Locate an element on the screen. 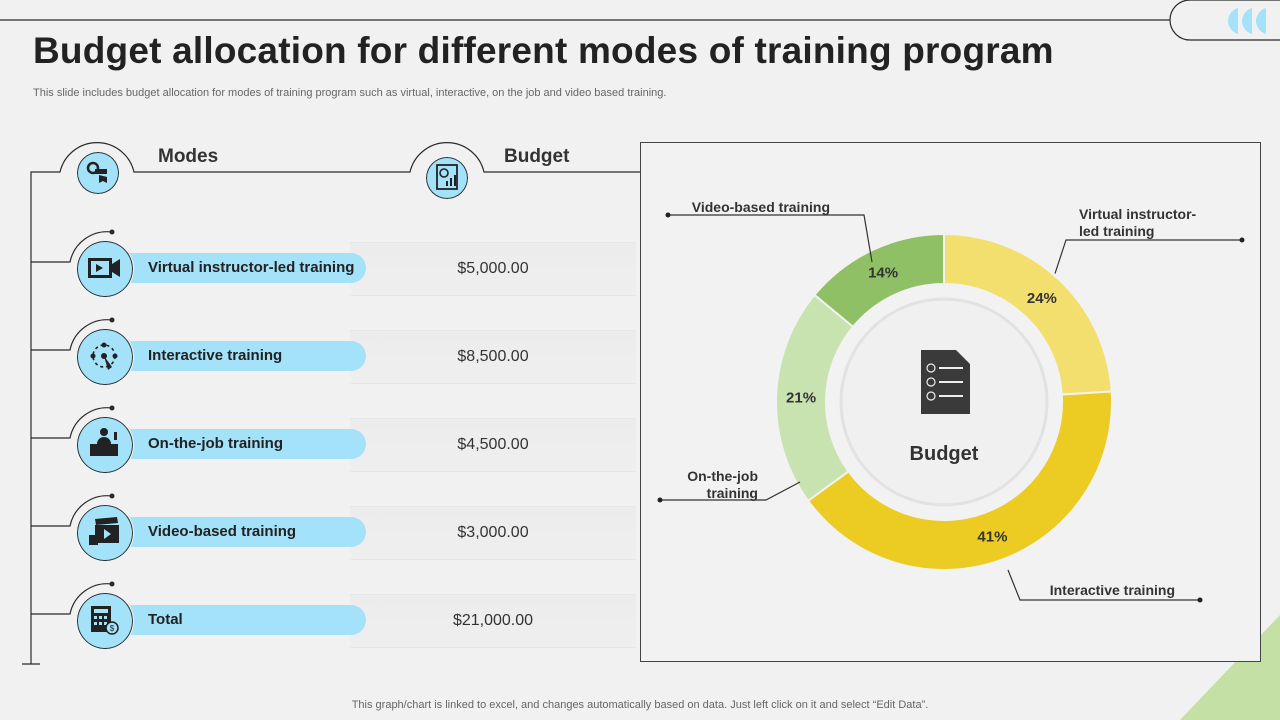  calculator-sheet-icon: $ is located at coordinates (105, 620).